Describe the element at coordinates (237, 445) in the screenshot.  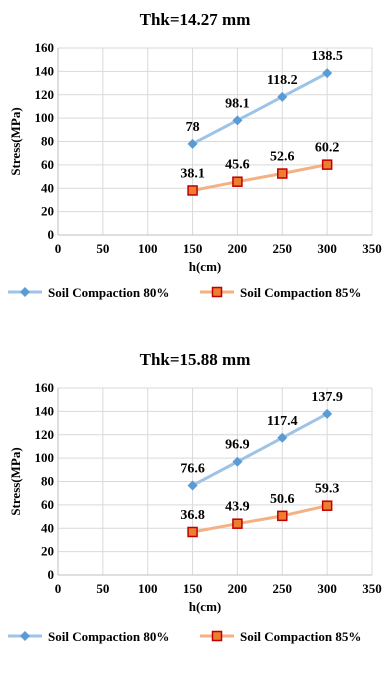
I see `data-label: 96.9` at that location.